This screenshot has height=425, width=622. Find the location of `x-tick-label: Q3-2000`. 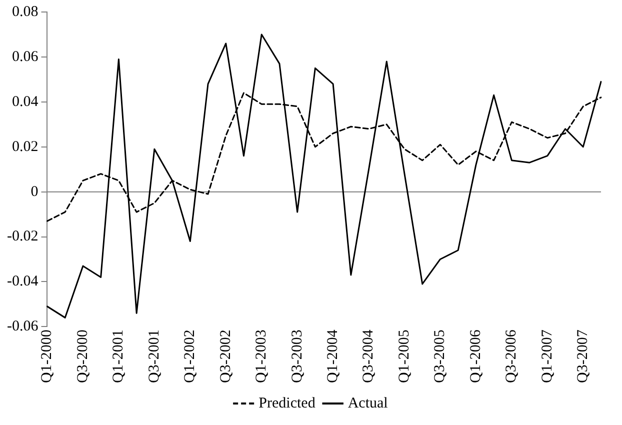

x-tick-label: Q3-2000 is located at coordinates (82, 356).